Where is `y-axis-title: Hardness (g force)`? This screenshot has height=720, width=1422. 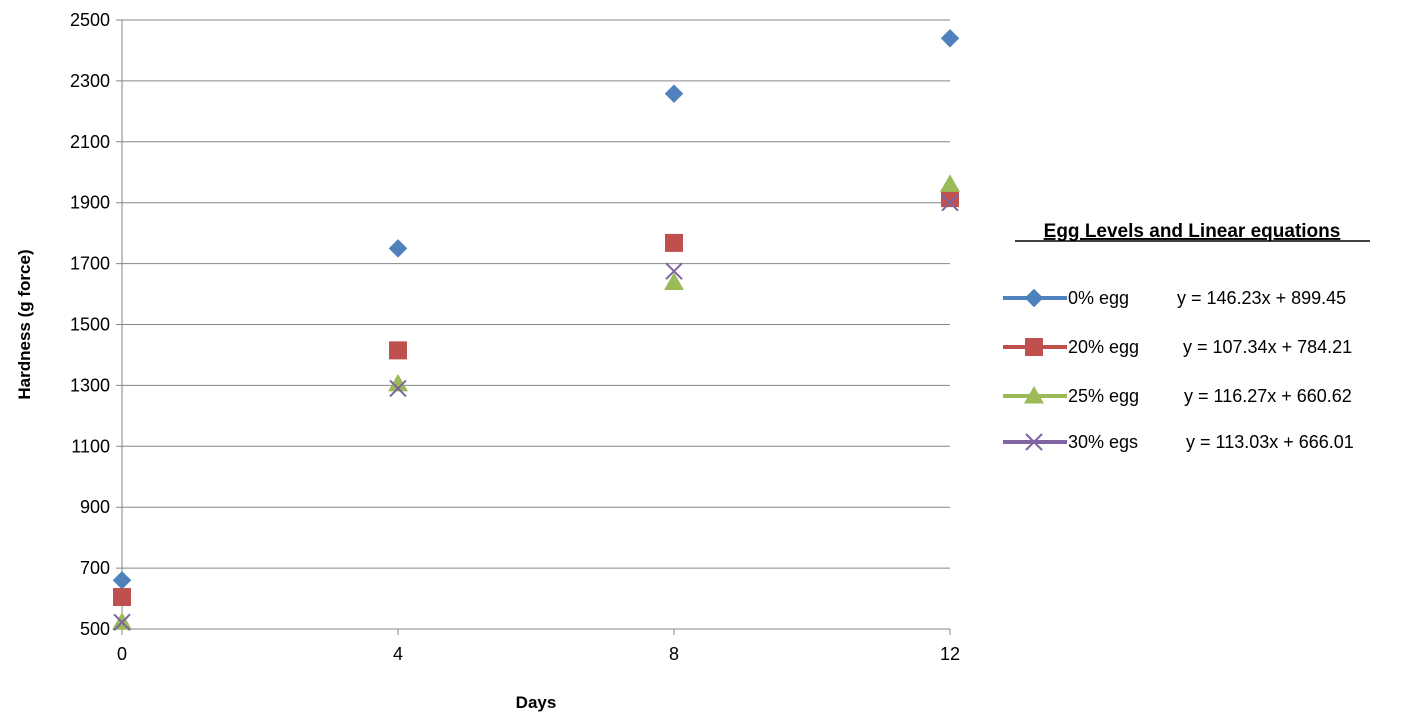
y-axis-title: Hardness (g force) is located at coordinates (24, 324).